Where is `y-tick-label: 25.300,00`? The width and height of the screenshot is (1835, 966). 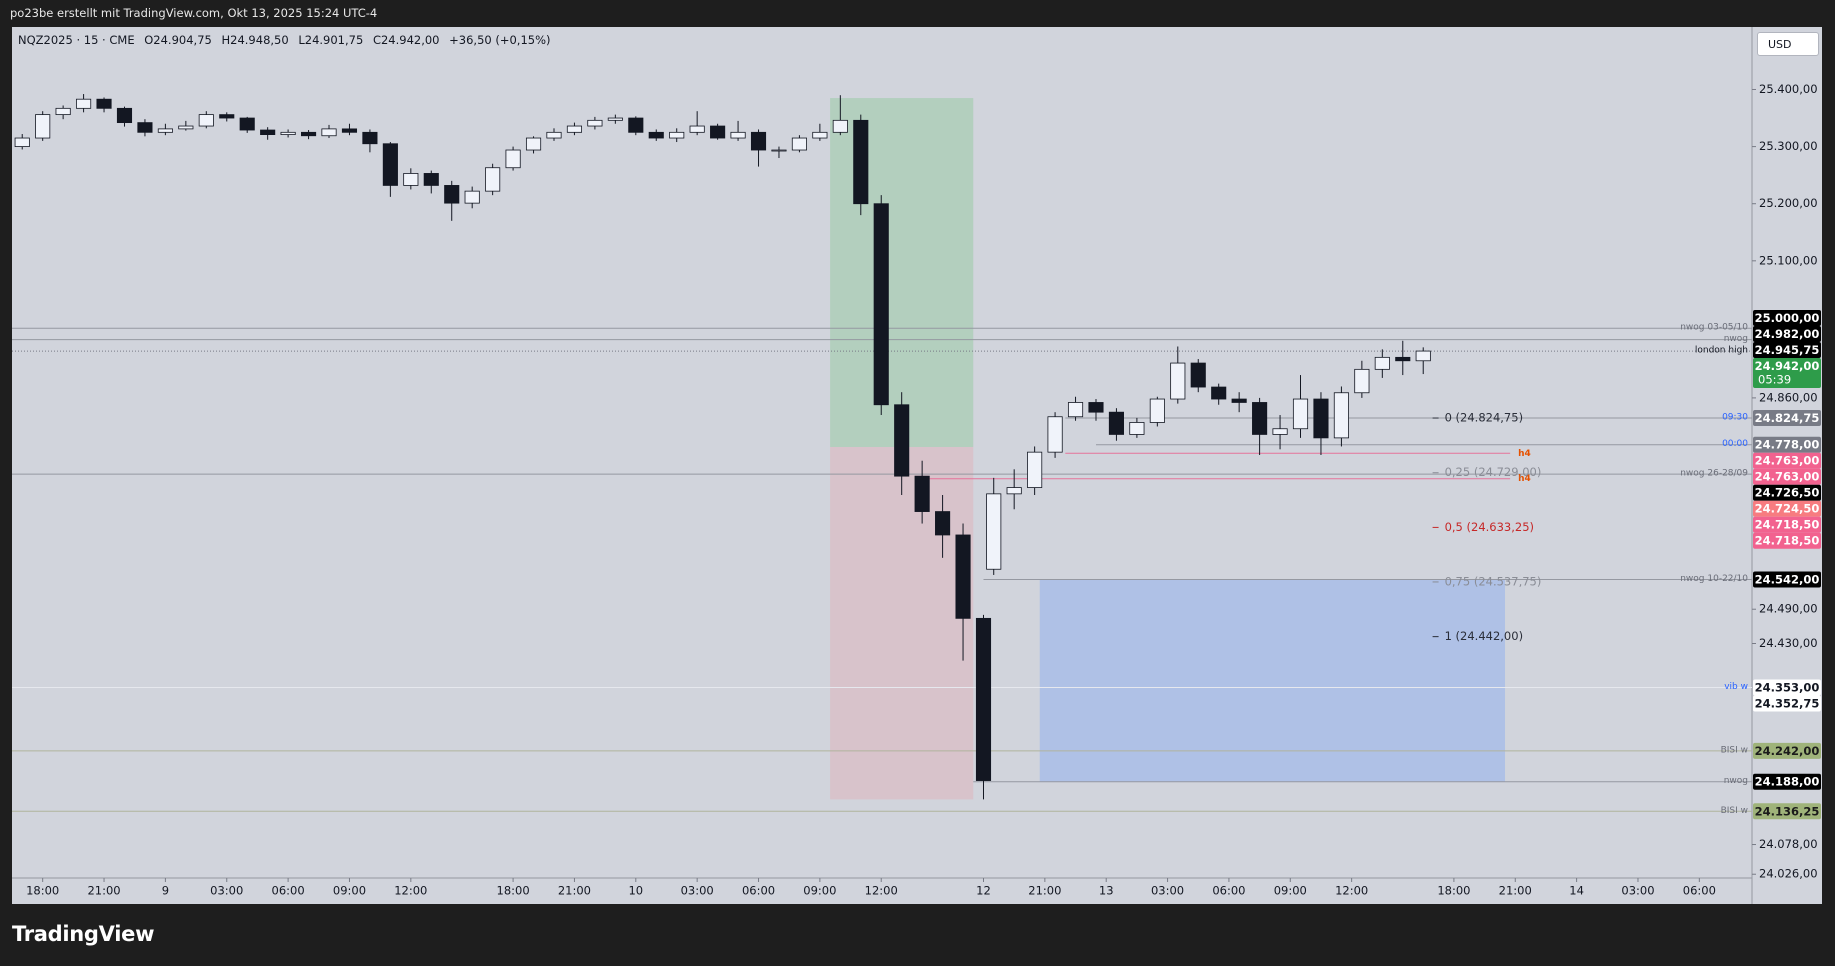
y-tick-label: 25.300,00 is located at coordinates (1788, 146).